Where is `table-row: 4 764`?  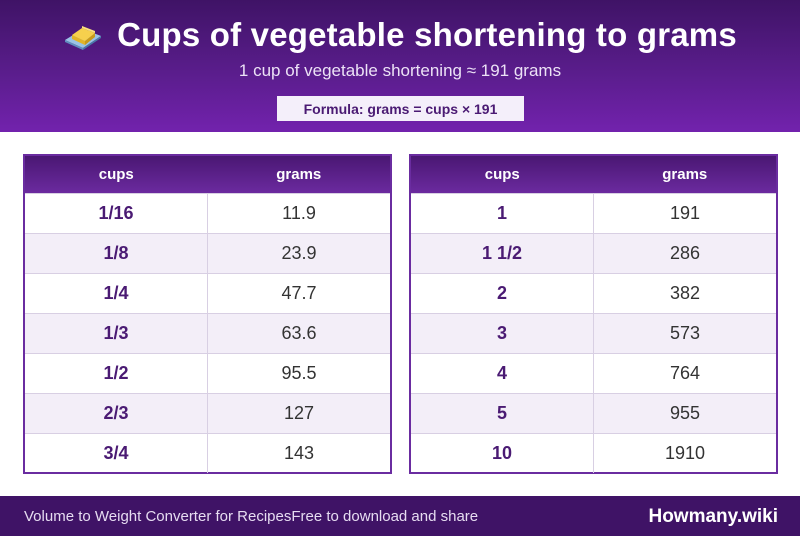 table-row: 4 764 is located at coordinates (593, 373).